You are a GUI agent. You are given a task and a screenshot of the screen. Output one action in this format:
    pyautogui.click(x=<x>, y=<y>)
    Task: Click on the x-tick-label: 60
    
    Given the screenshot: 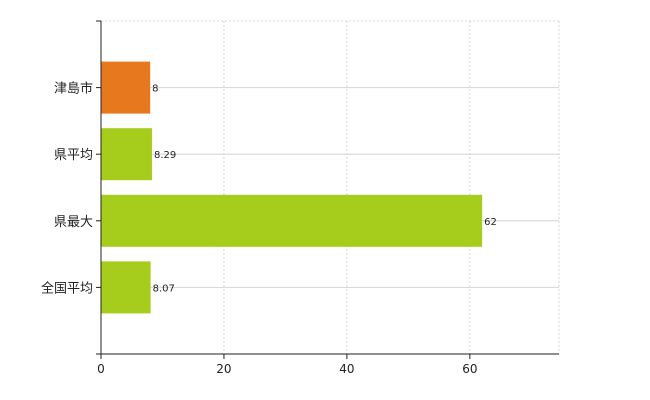 What is the action you would take?
    pyautogui.click(x=469, y=369)
    